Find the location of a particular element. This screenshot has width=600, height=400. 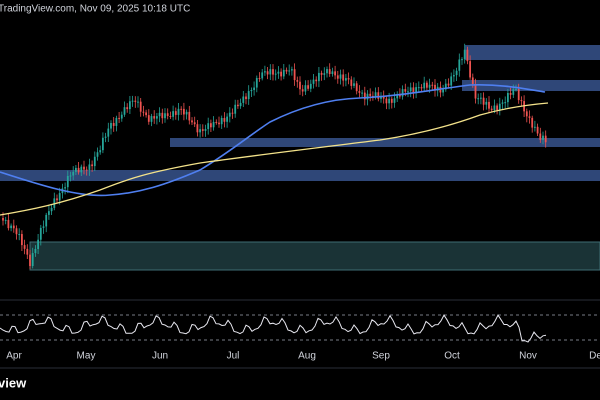

month-label: Oct is located at coordinates (452, 356).